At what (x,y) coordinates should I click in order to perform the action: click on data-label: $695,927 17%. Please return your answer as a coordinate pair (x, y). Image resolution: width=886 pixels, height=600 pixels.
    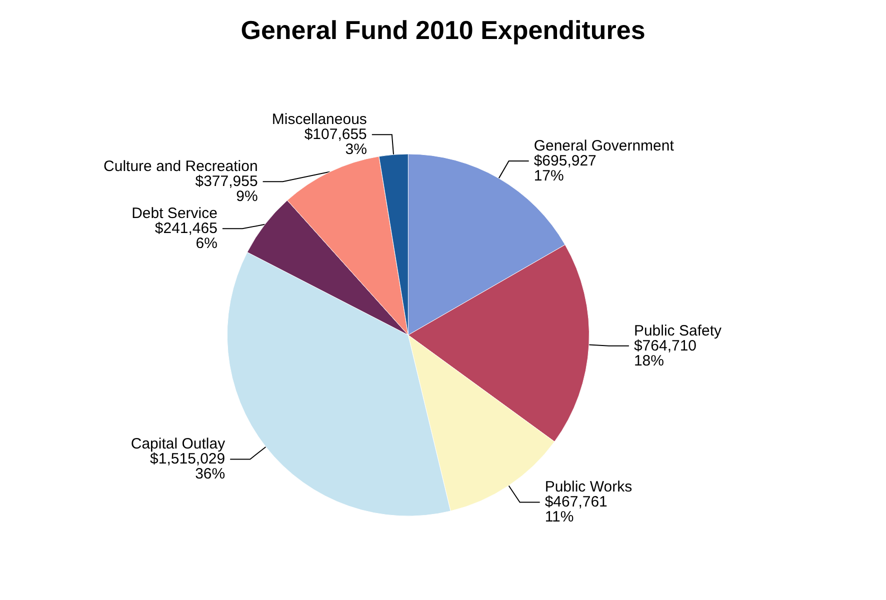
    Looking at the image, I should click on (565, 168).